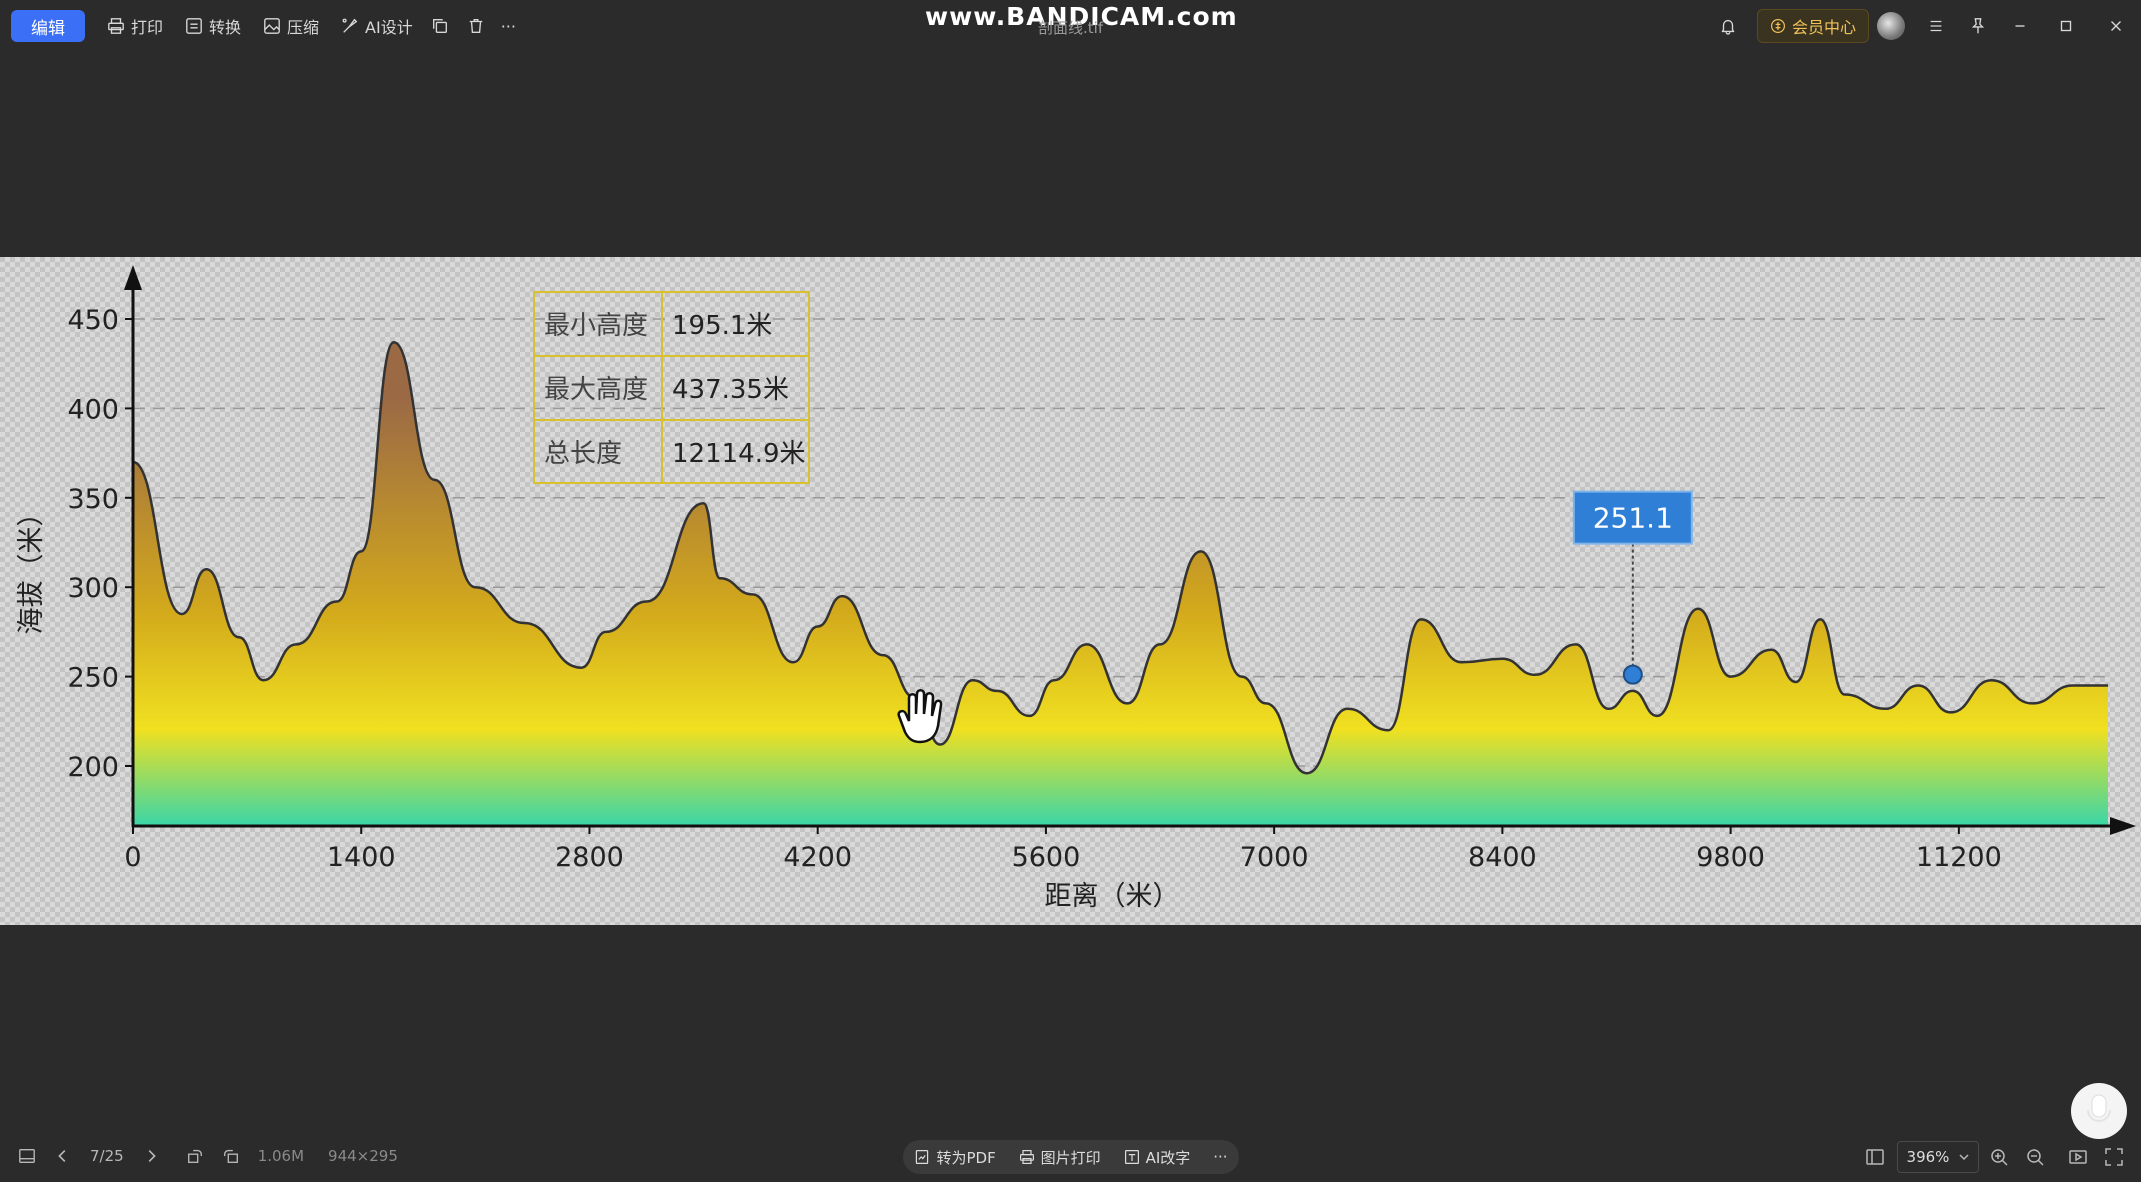 The height and width of the screenshot is (1182, 2141). I want to click on compress-label: 压缩, so click(303, 27).